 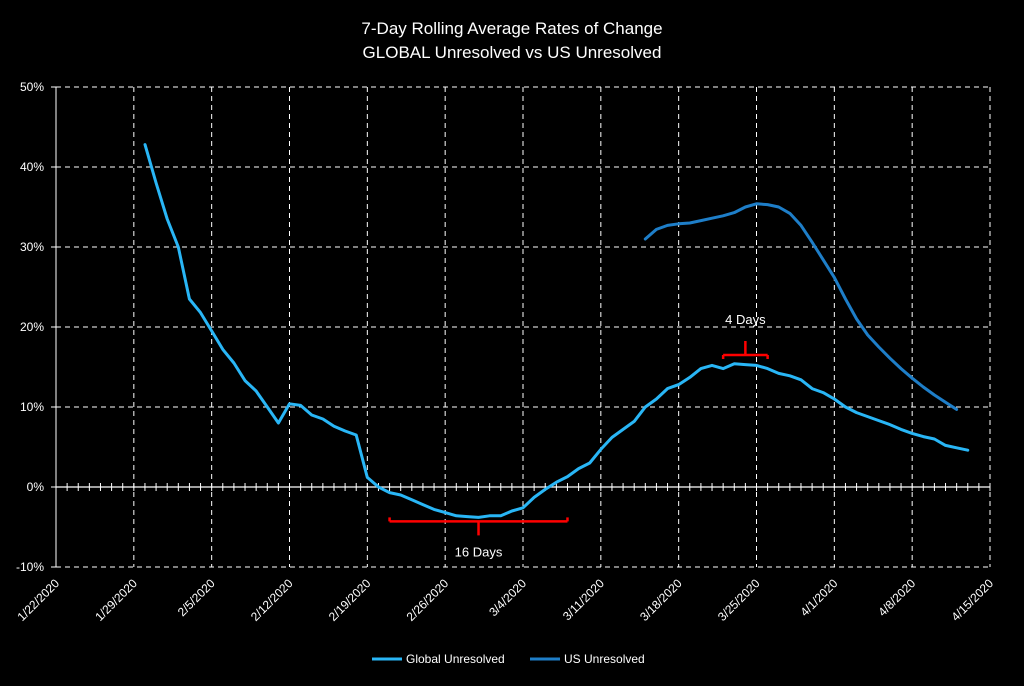 I want to click on x-tick-label: 3/18/2020, so click(x=661, y=600).